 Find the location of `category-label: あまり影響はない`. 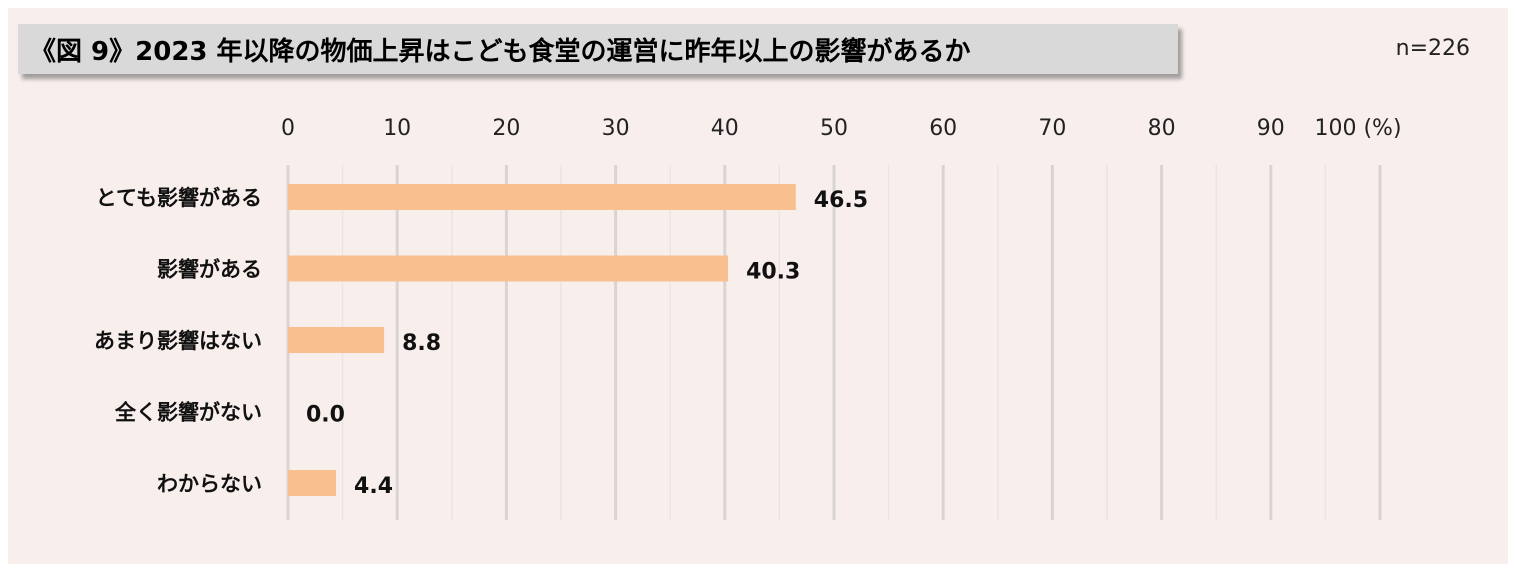

category-label: あまり影響はない is located at coordinates (178, 341).